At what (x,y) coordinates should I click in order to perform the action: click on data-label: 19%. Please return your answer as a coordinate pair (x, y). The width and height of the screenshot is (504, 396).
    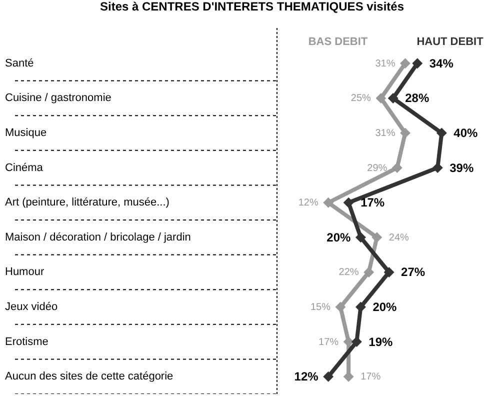
    Looking at the image, I should click on (381, 341).